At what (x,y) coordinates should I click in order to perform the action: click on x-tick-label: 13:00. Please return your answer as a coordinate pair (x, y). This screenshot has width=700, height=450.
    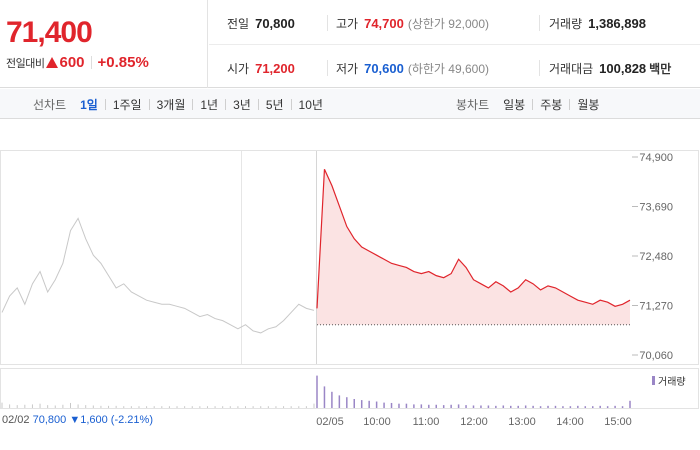
    Looking at the image, I should click on (522, 422).